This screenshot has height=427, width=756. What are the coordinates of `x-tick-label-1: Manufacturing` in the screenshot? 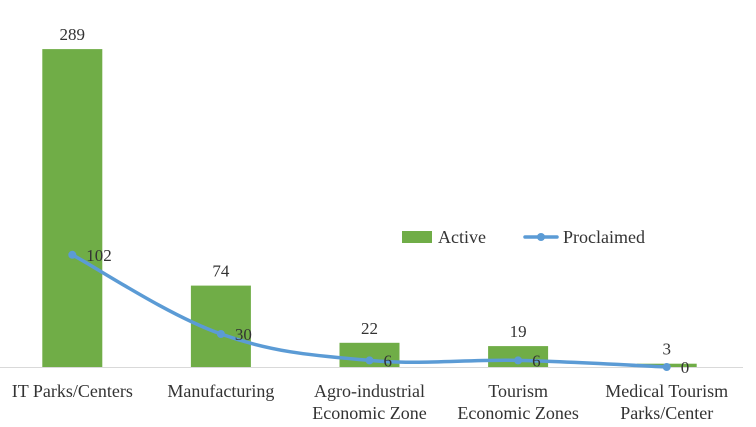 It's located at (220, 391).